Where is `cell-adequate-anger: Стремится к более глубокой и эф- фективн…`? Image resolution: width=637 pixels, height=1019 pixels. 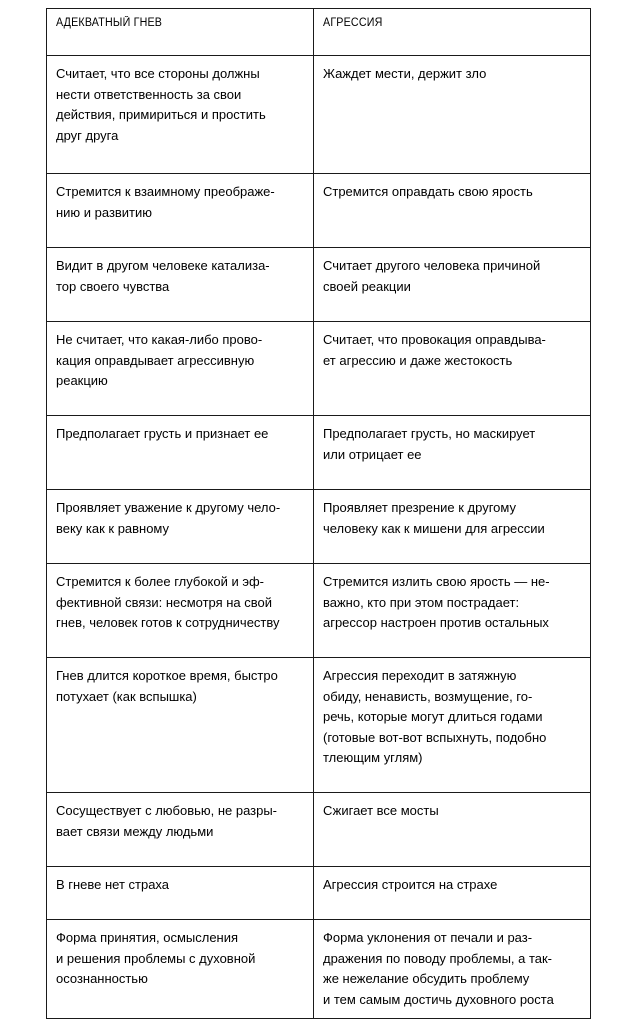
cell-adequate-anger: Стремится к более глубокой и эф- фективн… is located at coordinates (180, 610).